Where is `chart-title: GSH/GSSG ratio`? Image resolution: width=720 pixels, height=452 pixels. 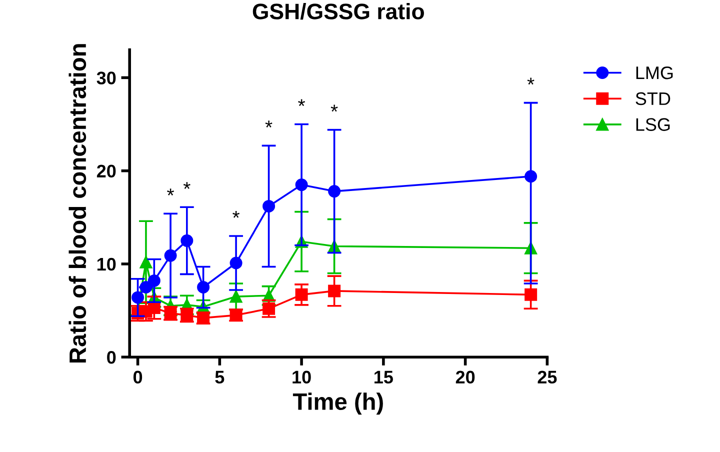
chart-title: GSH/GSSG ratio is located at coordinates (338, 11).